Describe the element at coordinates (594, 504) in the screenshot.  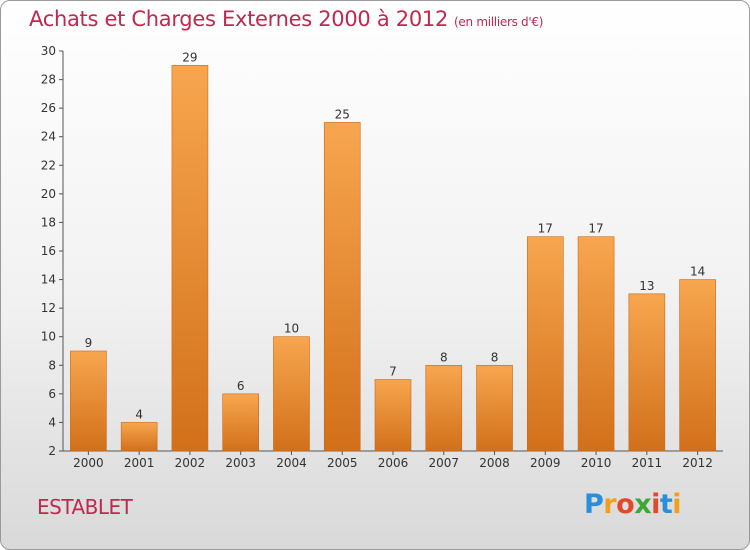
I see `logo-letter: P` at that location.